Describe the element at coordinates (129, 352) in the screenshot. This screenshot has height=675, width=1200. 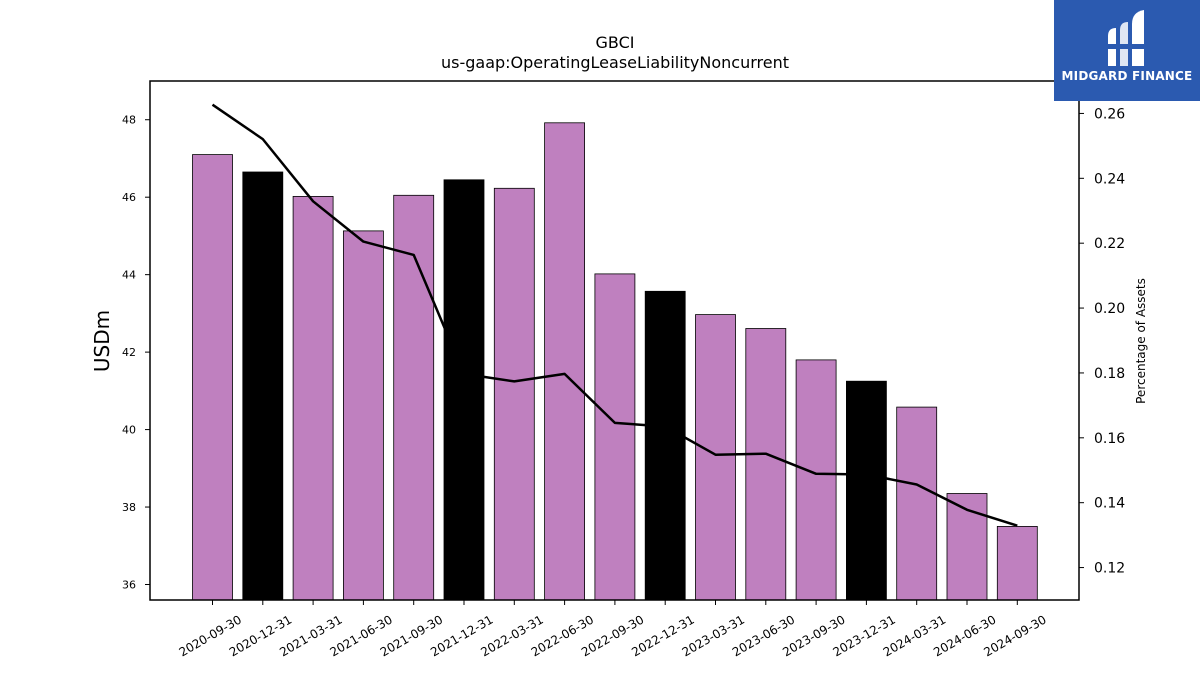
I see `y-tick-label: 42` at that location.